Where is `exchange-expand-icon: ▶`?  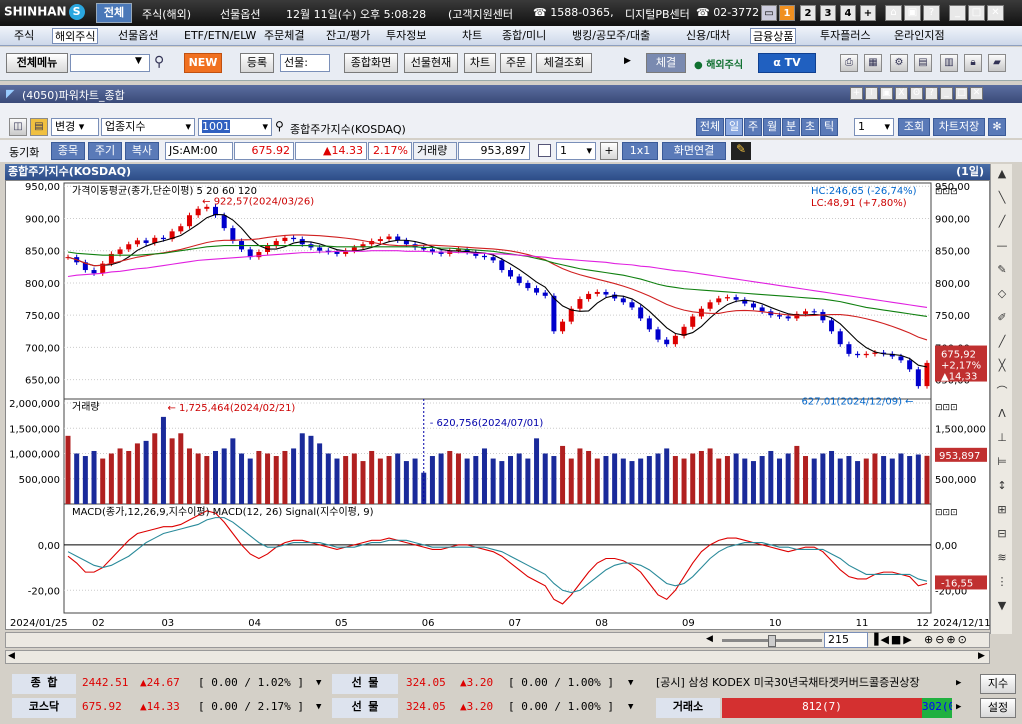
exchange-expand-icon: ▶ is located at coordinates (959, 707).